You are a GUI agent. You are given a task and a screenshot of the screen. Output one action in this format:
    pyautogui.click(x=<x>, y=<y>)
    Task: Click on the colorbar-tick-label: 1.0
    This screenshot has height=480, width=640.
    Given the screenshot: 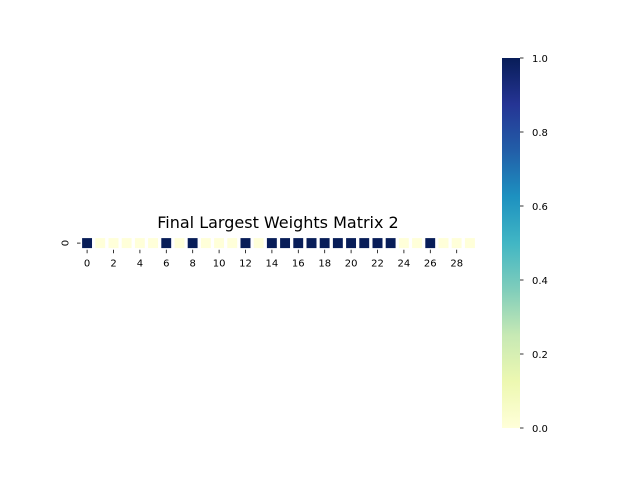 What is the action you would take?
    pyautogui.click(x=540, y=59)
    